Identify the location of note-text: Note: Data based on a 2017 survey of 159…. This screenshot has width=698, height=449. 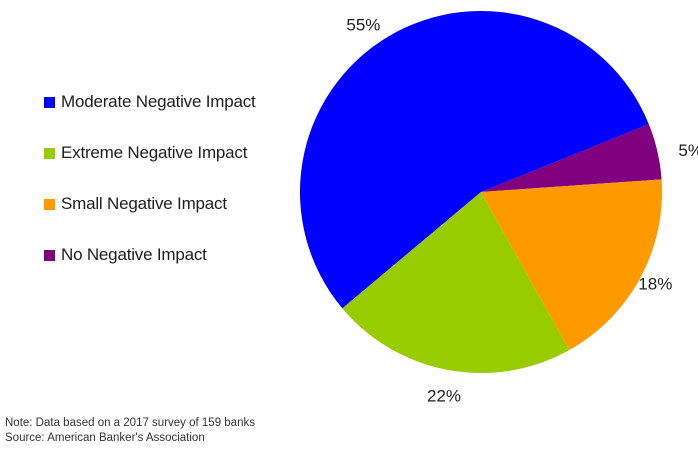
(130, 423).